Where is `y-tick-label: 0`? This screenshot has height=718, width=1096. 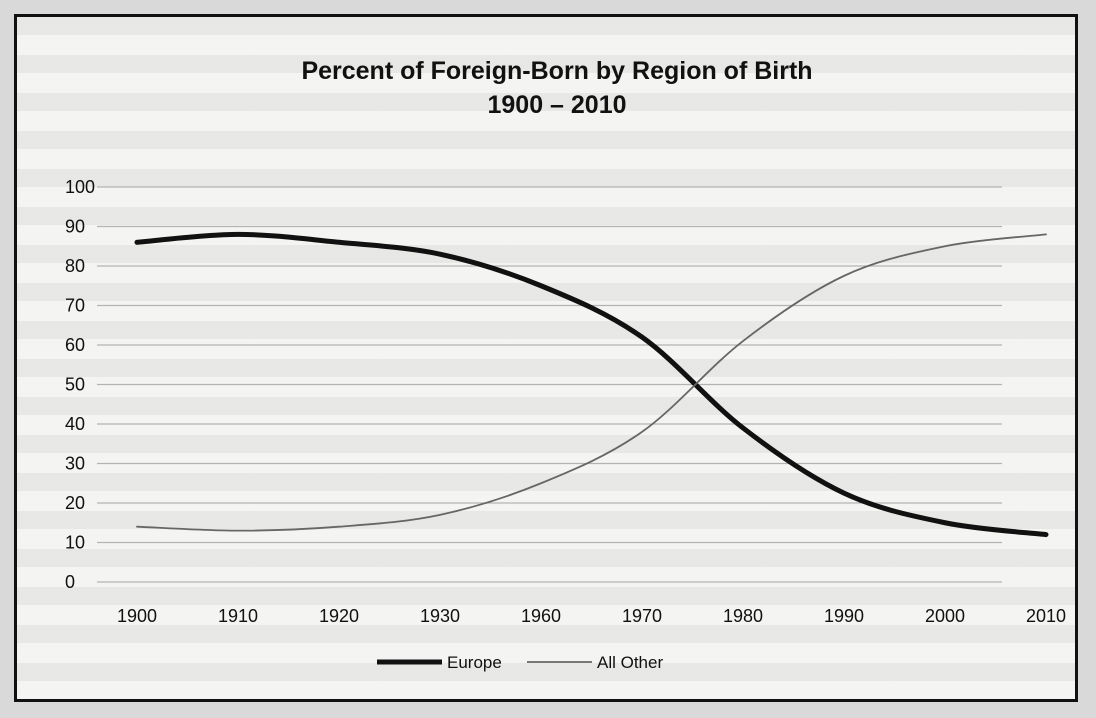 y-tick-label: 0 is located at coordinates (70, 582).